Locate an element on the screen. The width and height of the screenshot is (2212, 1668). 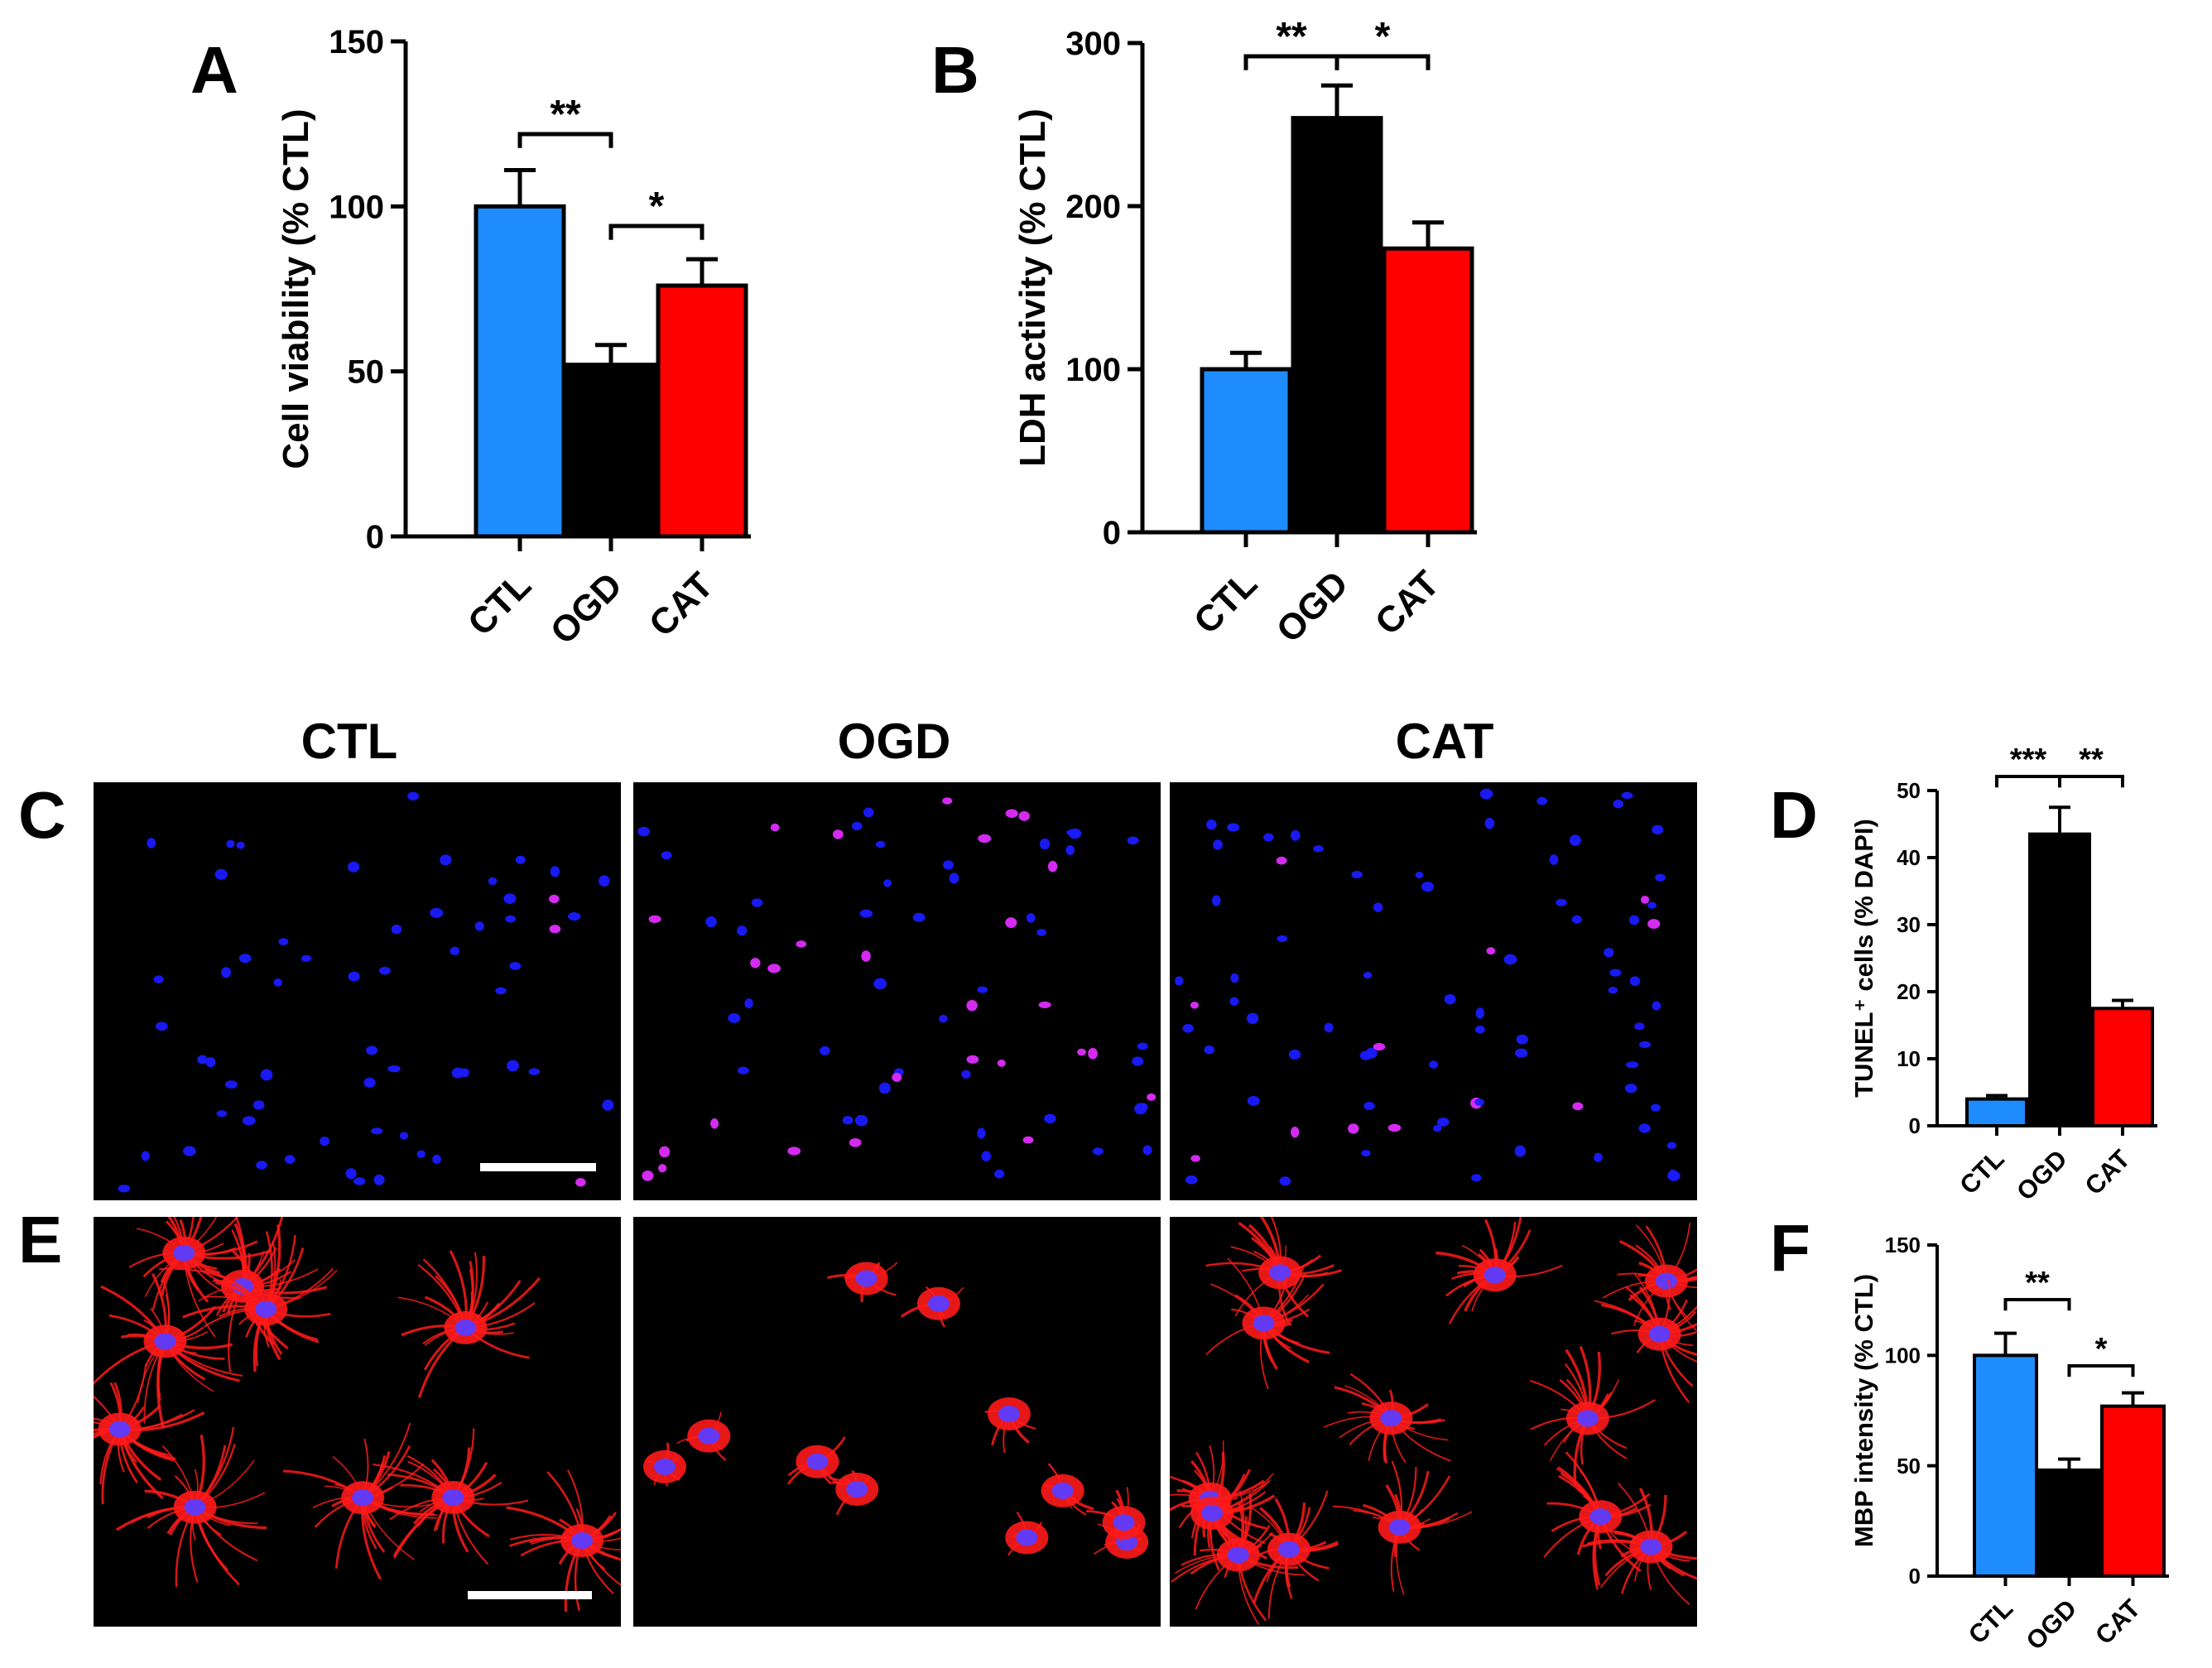
micrograph-tunel-ctl is located at coordinates (357, 991).